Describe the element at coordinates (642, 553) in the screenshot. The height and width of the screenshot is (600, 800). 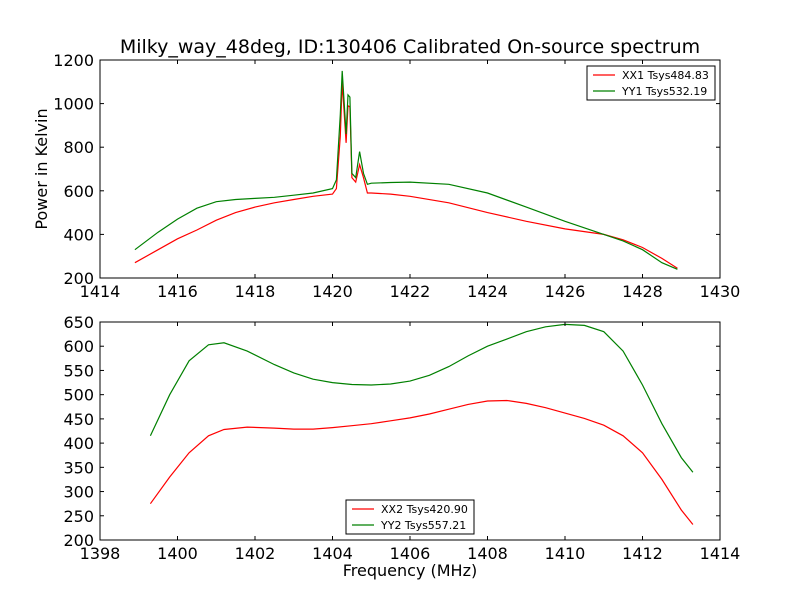
I see `bottom-chart-xtick-label: 1412` at that location.